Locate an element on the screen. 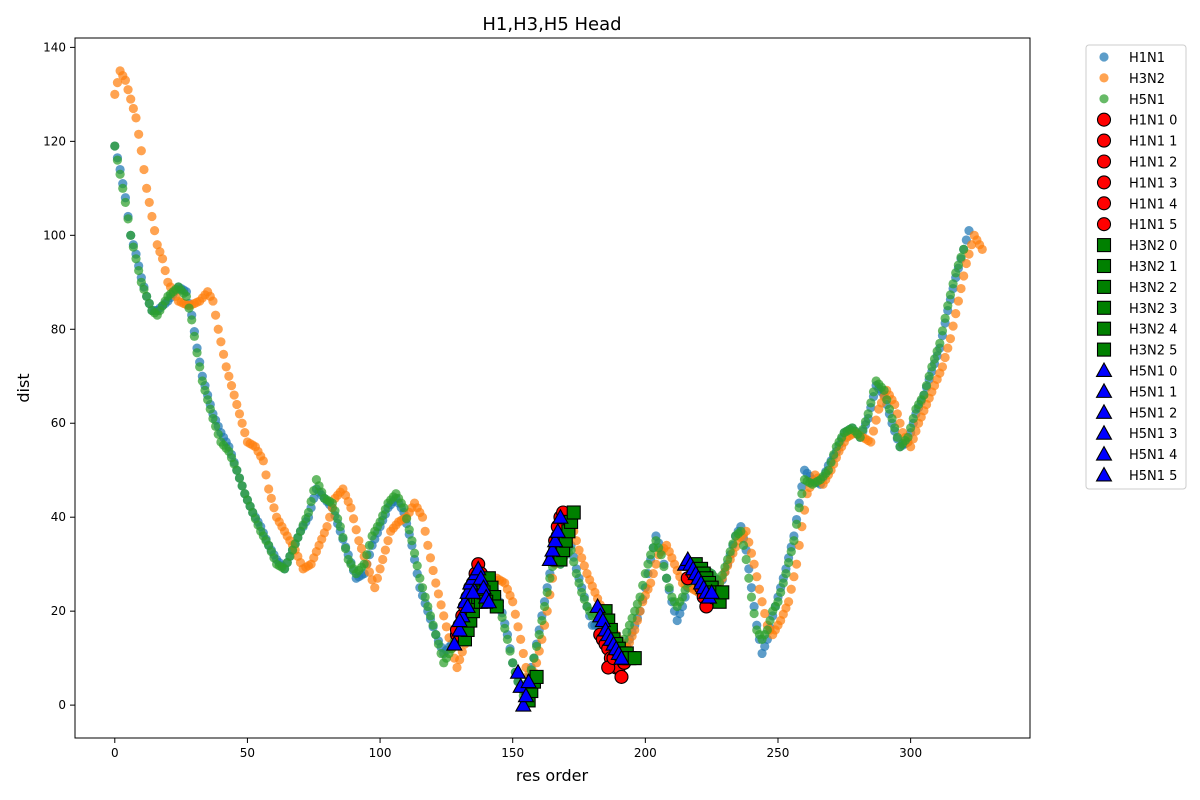  legend-item: H1N1 1 is located at coordinates (1136, 141).